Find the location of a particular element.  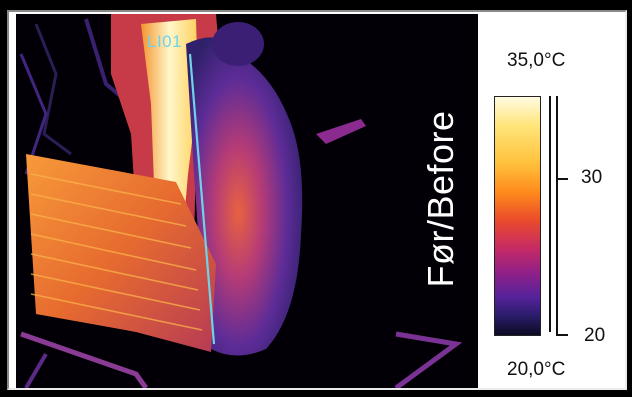

before-label: Før/Before is located at coordinates (440, 199).